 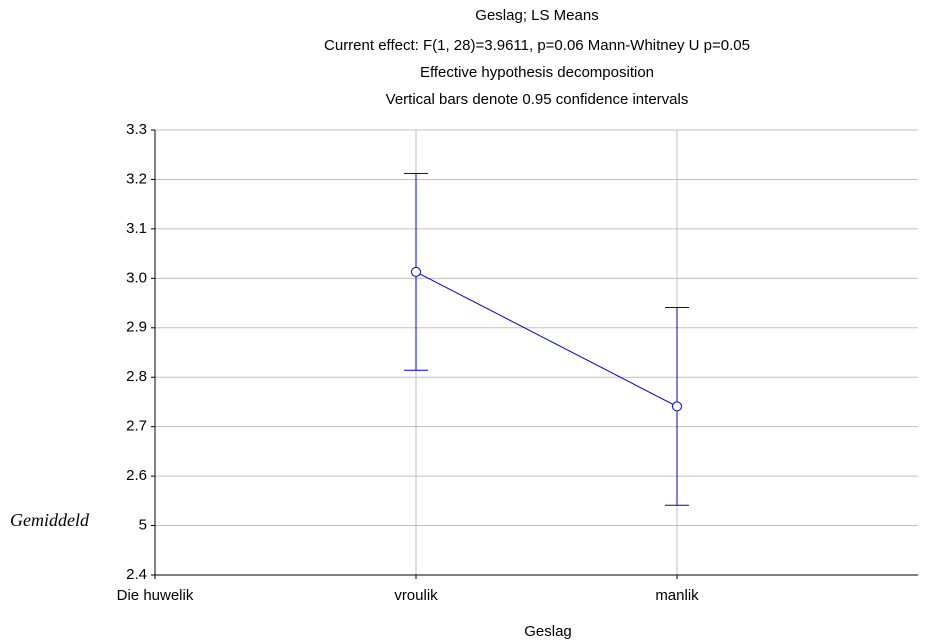 What do you see at coordinates (136, 376) in the screenshot?
I see `y-tick-label: 2.8` at bounding box center [136, 376].